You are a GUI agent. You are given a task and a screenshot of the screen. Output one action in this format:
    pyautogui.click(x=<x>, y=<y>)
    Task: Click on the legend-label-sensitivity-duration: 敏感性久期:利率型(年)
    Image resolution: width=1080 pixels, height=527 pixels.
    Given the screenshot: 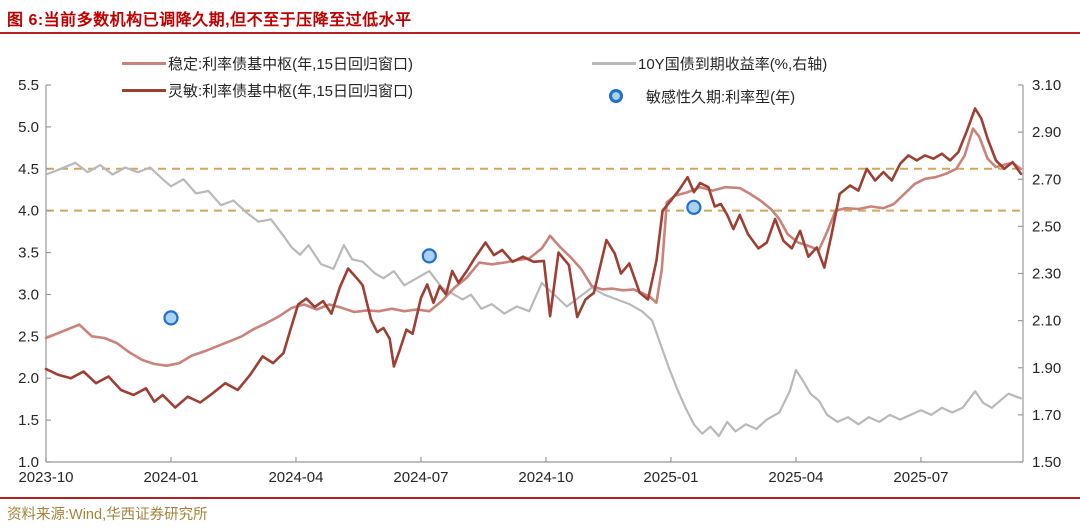 What is the action you would take?
    pyautogui.click(x=721, y=97)
    